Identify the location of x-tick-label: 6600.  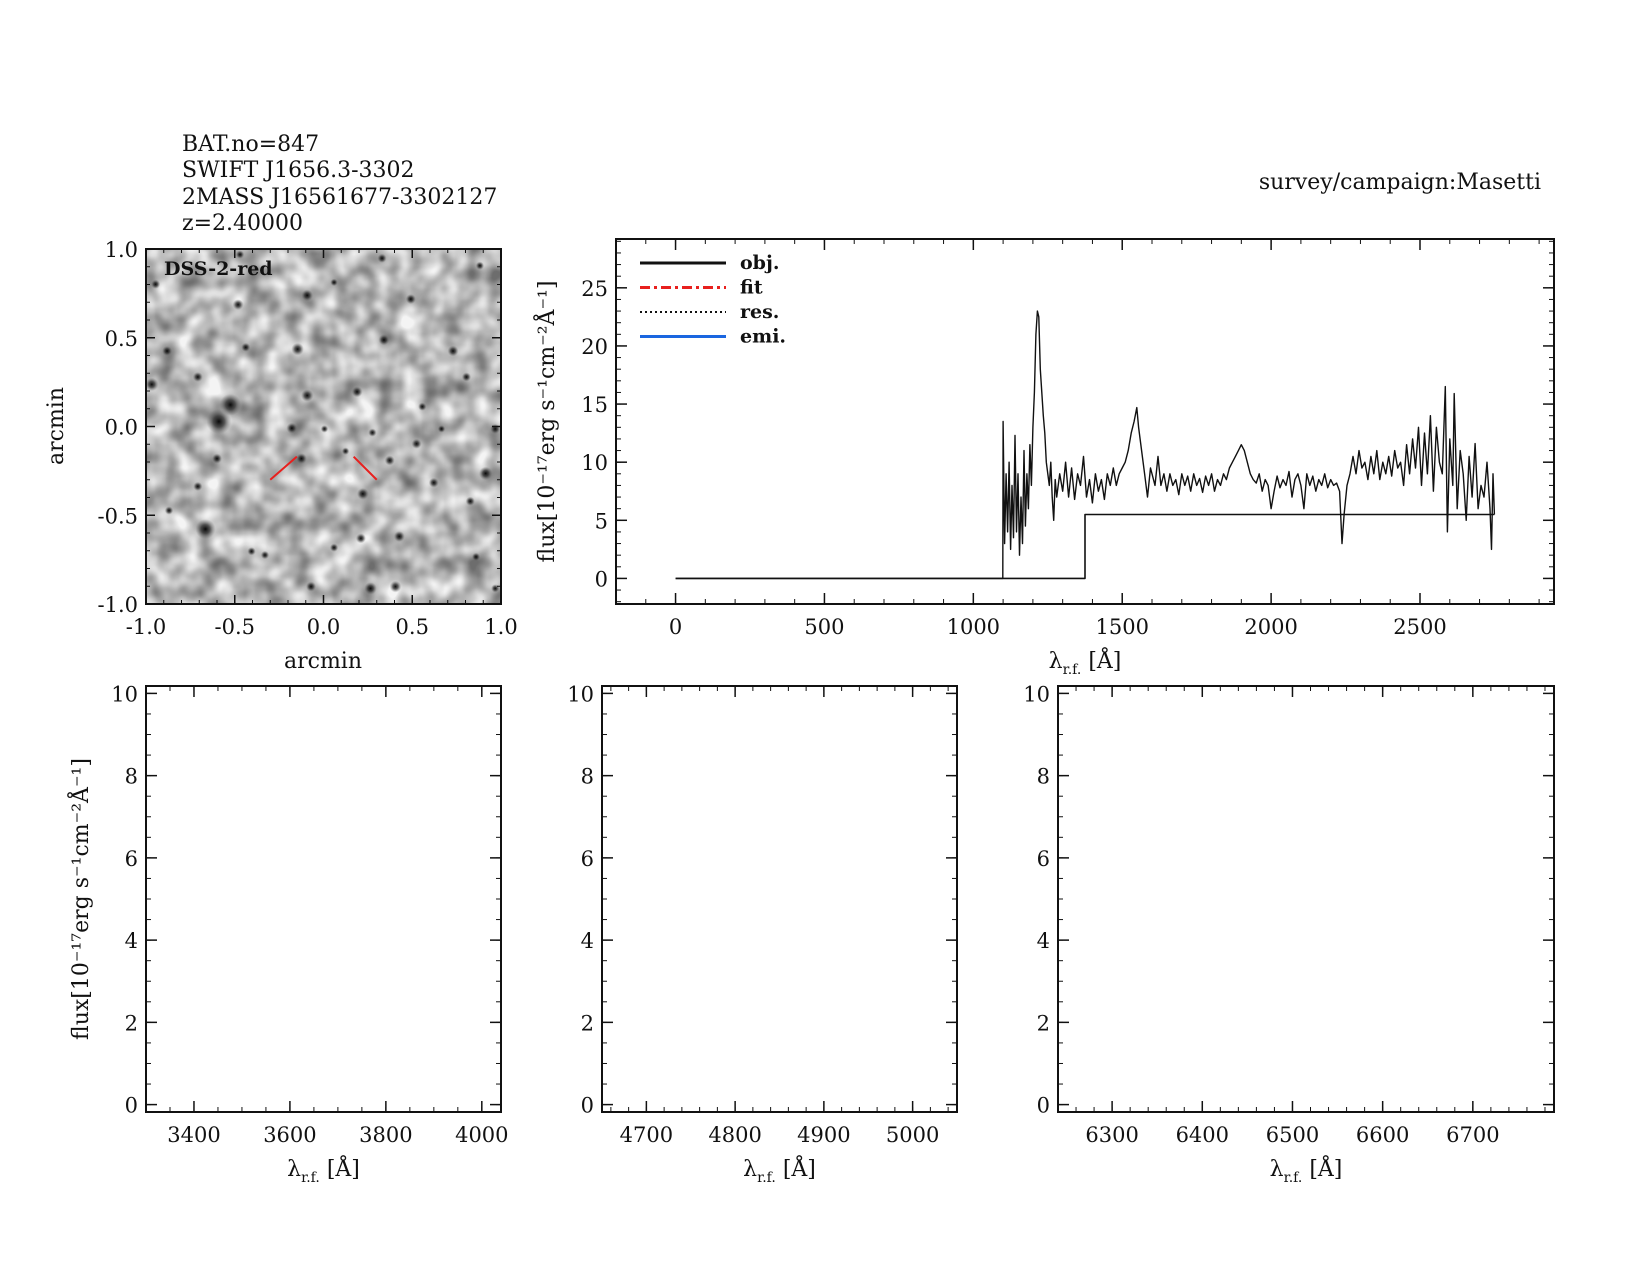
(1382, 1135).